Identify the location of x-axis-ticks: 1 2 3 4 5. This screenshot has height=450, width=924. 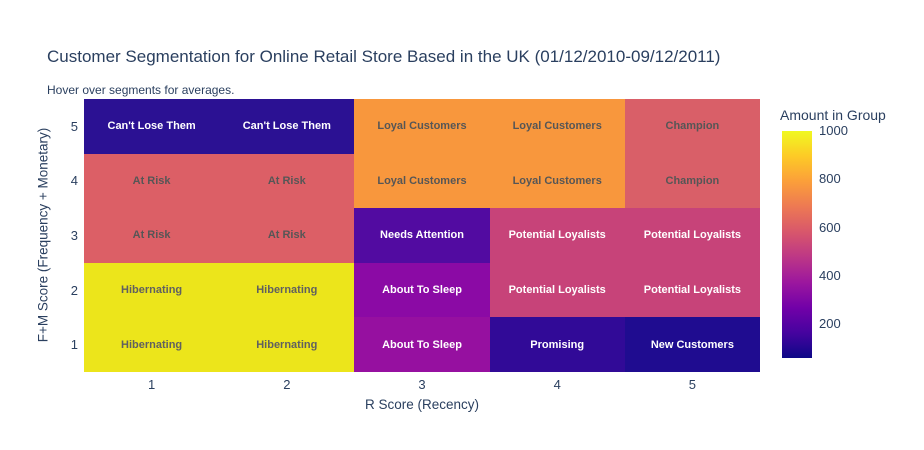
(422, 384).